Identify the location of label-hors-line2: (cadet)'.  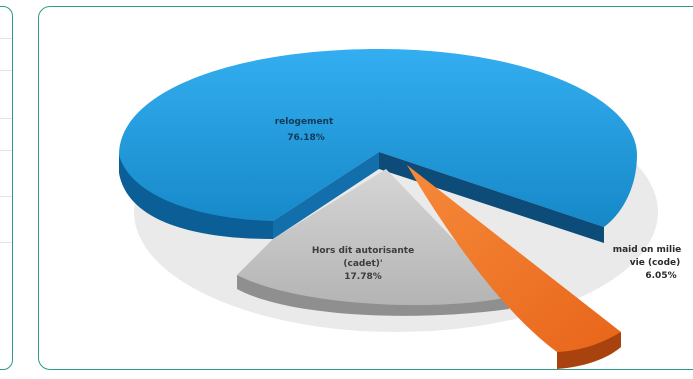
(362, 264).